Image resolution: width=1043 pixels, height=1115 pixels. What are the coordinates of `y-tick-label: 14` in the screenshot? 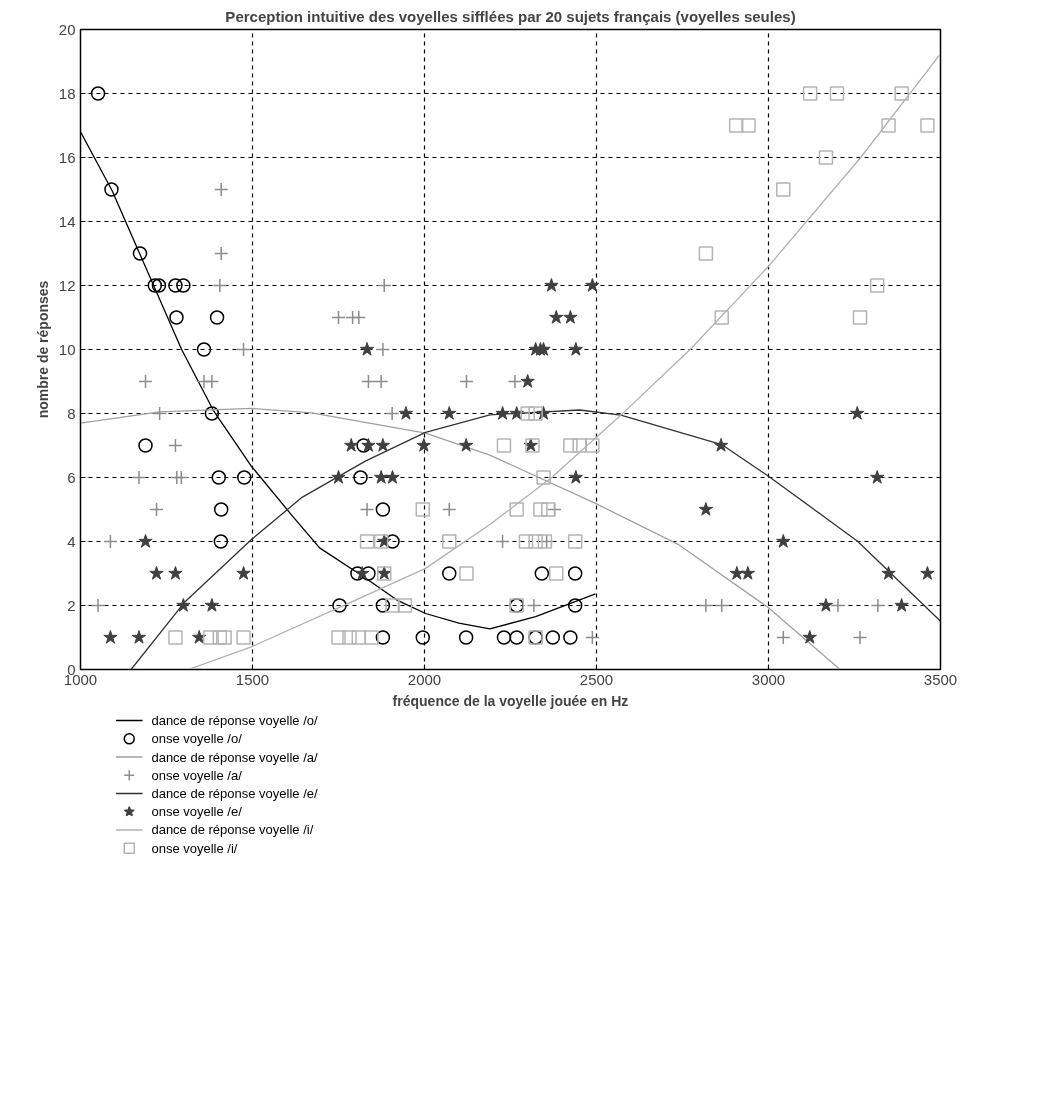 It's located at (67, 221).